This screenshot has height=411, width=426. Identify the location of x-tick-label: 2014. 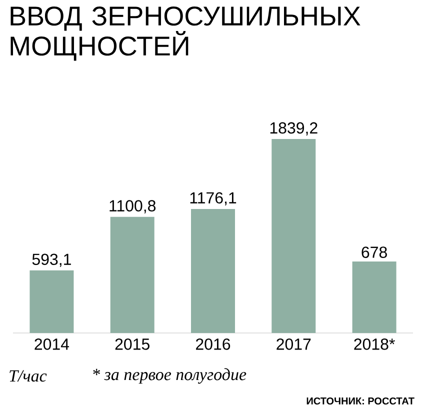
(52, 344).